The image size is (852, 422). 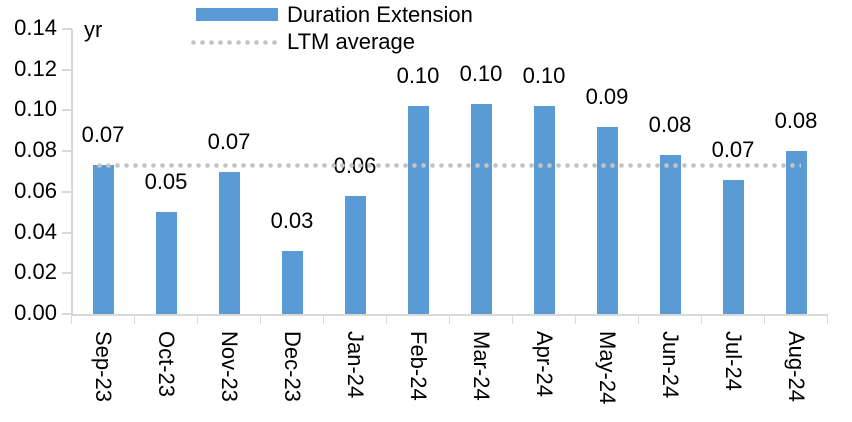 What do you see at coordinates (166, 364) in the screenshot?
I see `x-category-label: Oct-23` at bounding box center [166, 364].